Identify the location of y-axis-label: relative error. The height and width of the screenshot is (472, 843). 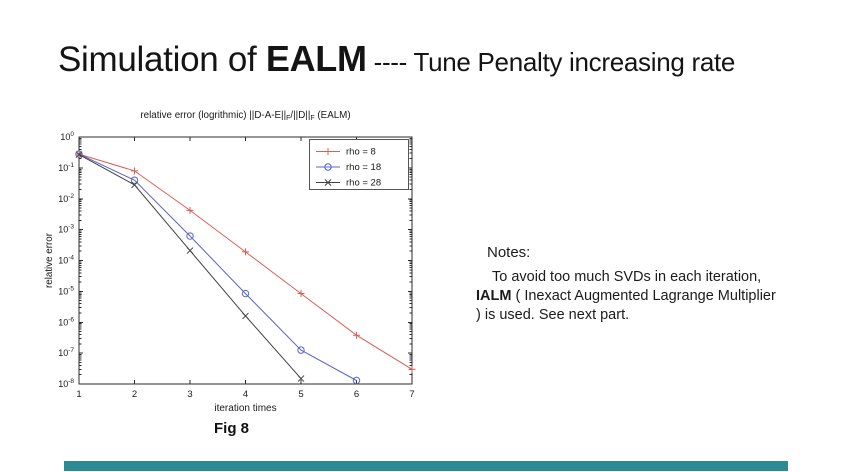
(49, 260).